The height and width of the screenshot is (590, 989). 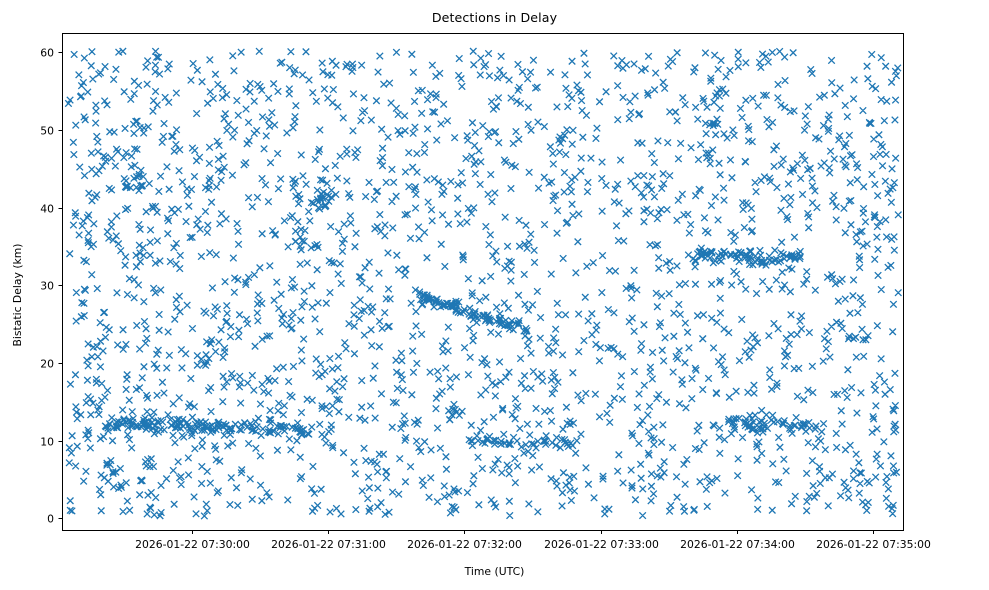 What do you see at coordinates (47, 208) in the screenshot?
I see `y-axis-tick-label: 40` at bounding box center [47, 208].